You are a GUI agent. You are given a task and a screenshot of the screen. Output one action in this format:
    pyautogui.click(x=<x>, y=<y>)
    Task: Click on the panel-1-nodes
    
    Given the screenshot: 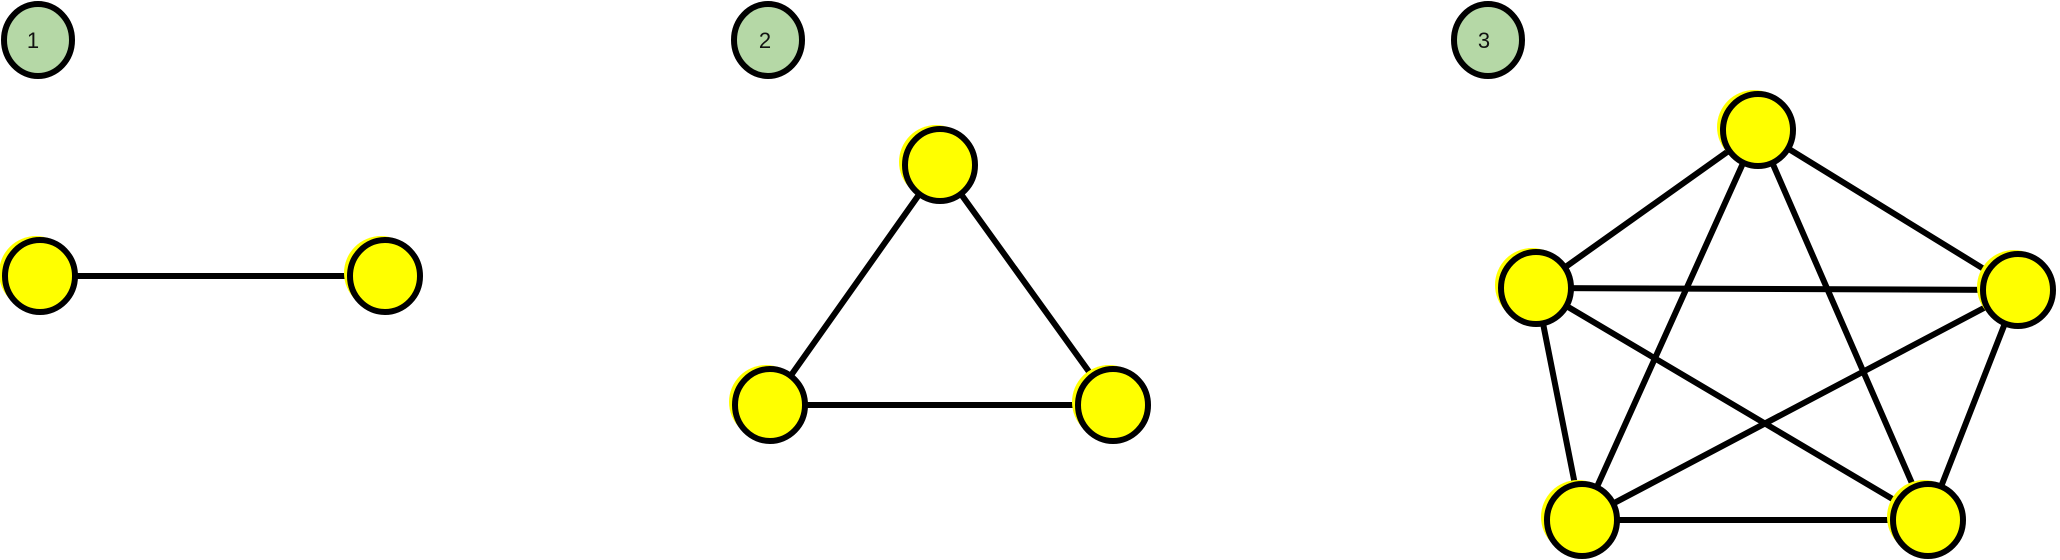 What is the action you would take?
    pyautogui.click(x=211, y=275)
    